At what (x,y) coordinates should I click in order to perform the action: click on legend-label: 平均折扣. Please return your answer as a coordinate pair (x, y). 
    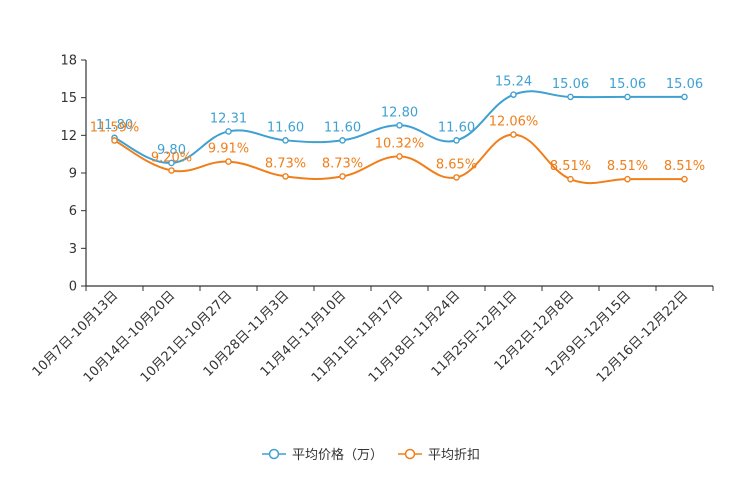
    Looking at the image, I should click on (454, 455).